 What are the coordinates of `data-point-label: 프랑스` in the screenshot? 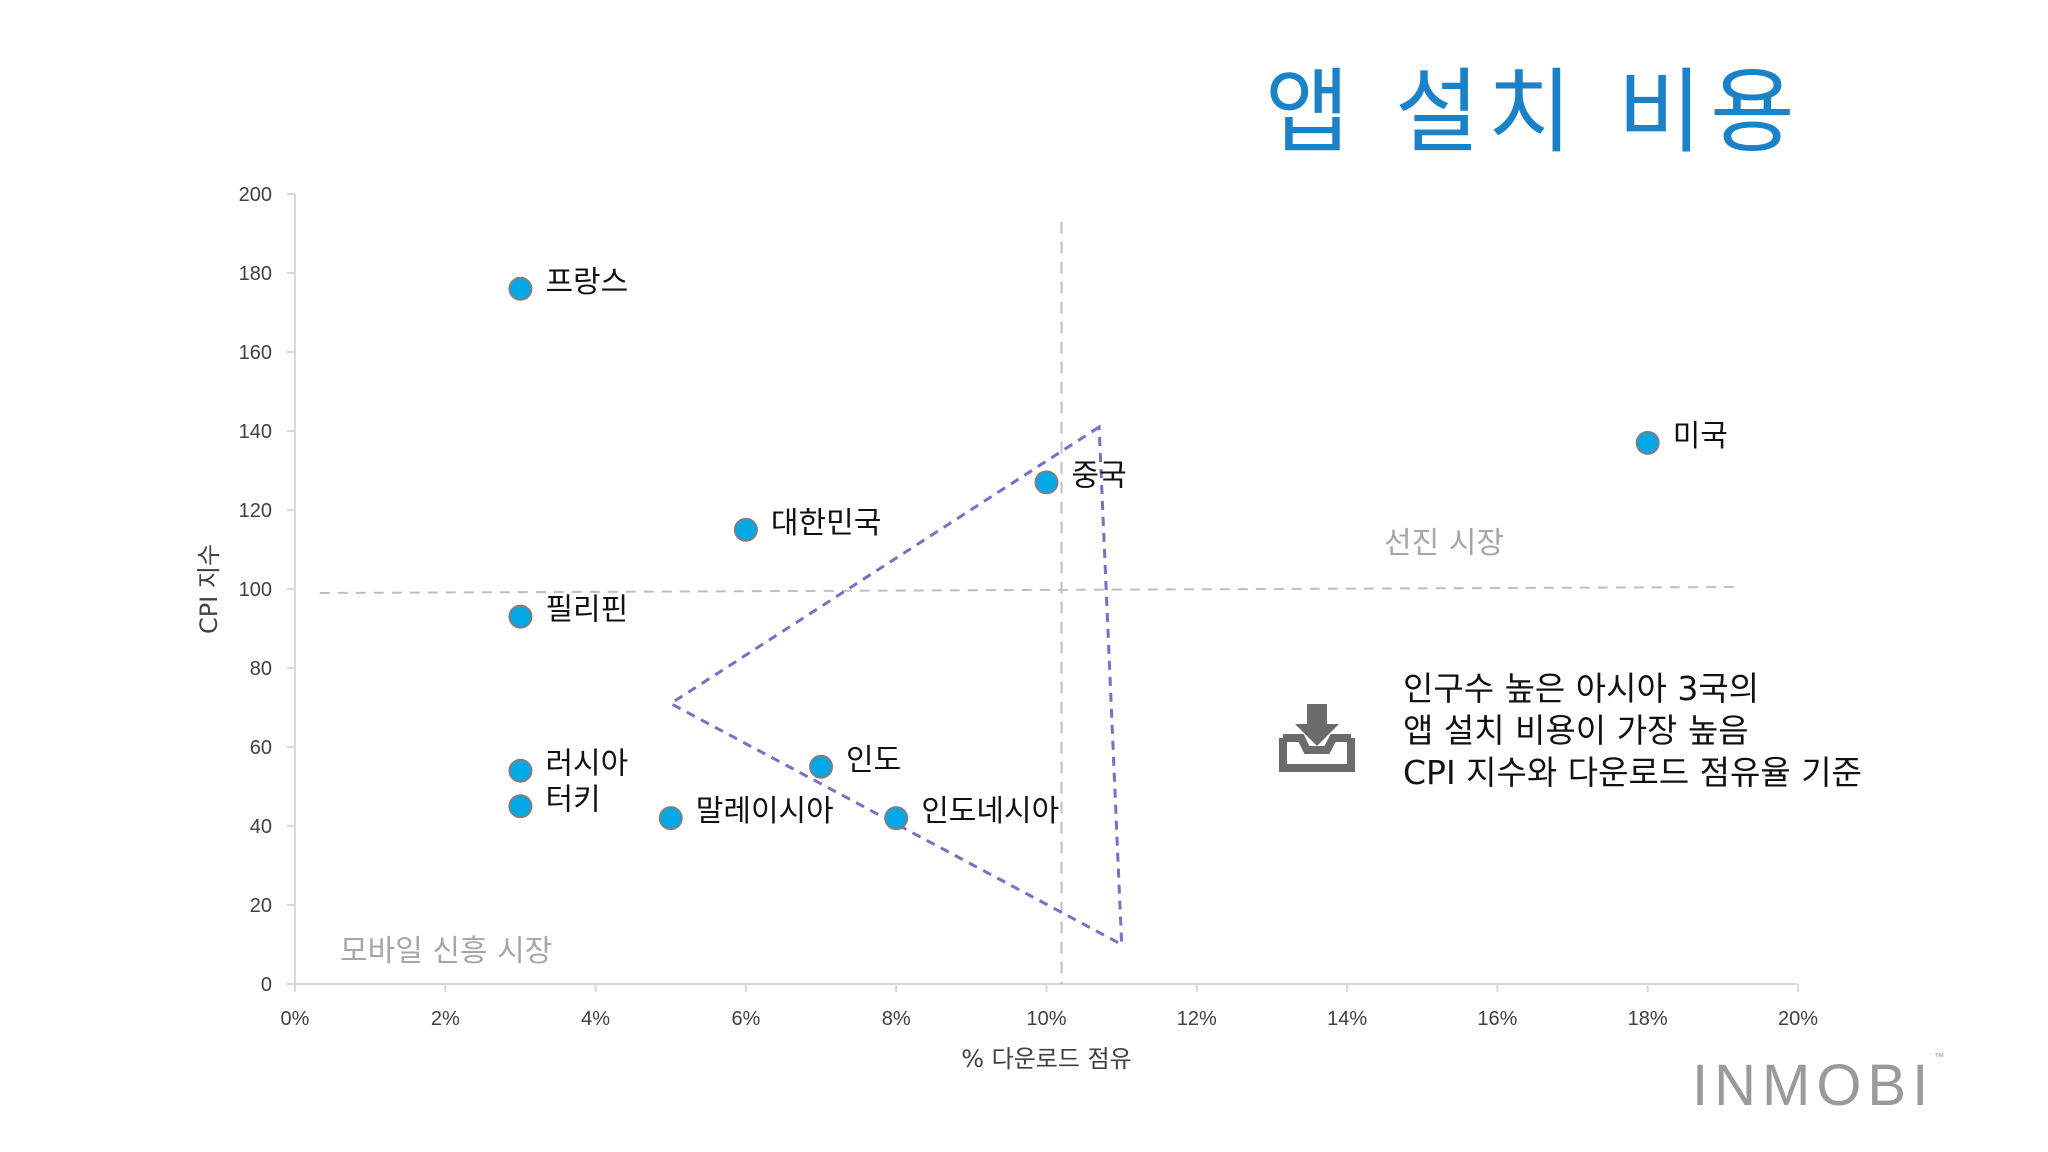 It's located at (586, 282).